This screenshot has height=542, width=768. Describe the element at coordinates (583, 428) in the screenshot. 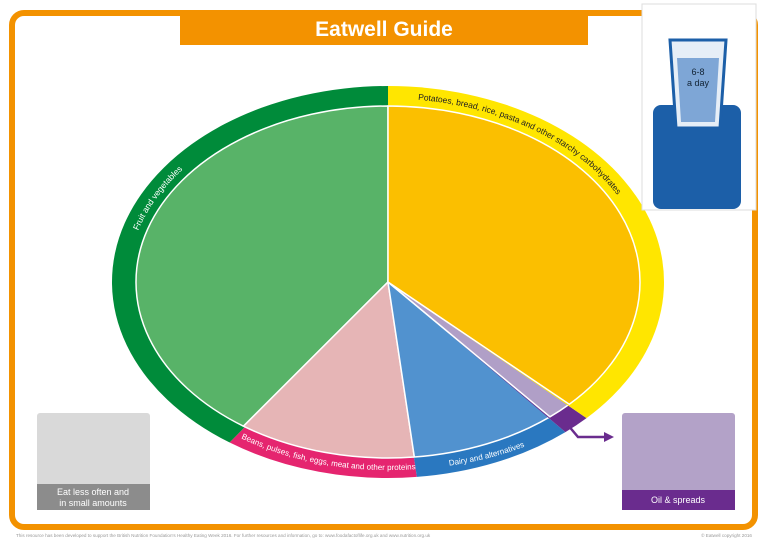

I see `oils-arrow` at that location.